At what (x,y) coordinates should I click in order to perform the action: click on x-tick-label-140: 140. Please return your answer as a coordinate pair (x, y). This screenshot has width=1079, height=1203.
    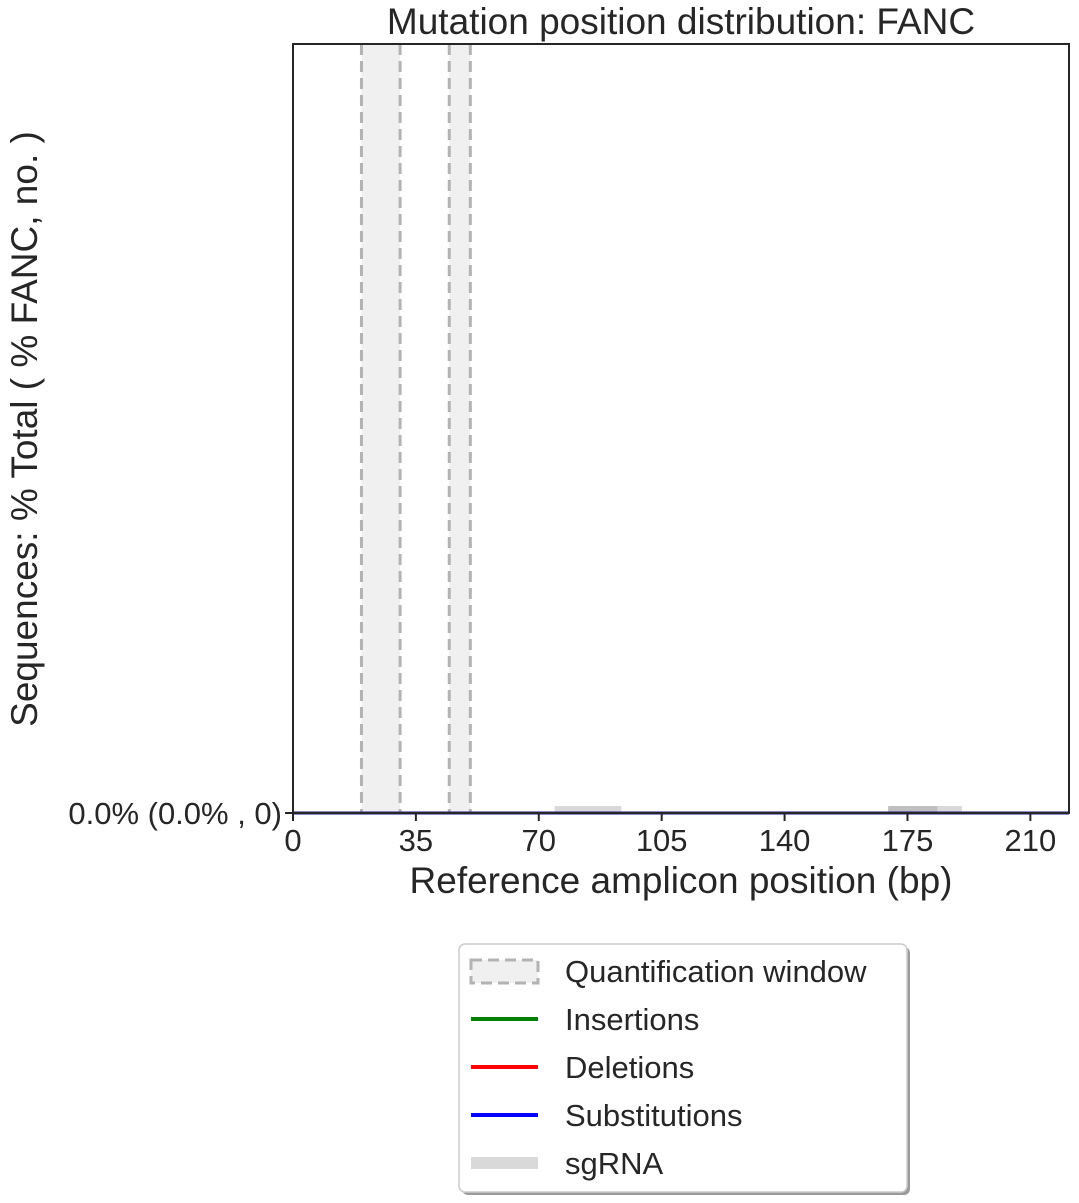
    Looking at the image, I should click on (785, 840).